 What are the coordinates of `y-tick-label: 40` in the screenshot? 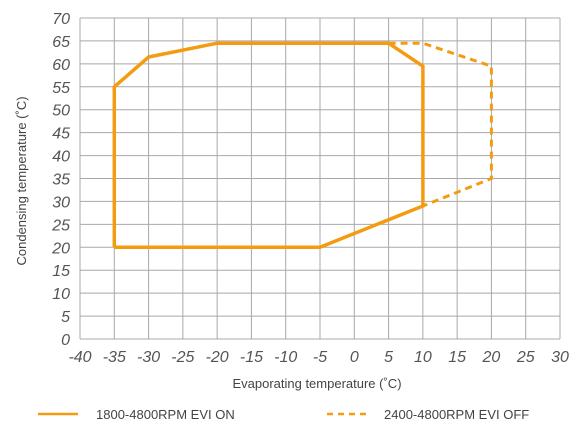 It's located at (61, 157).